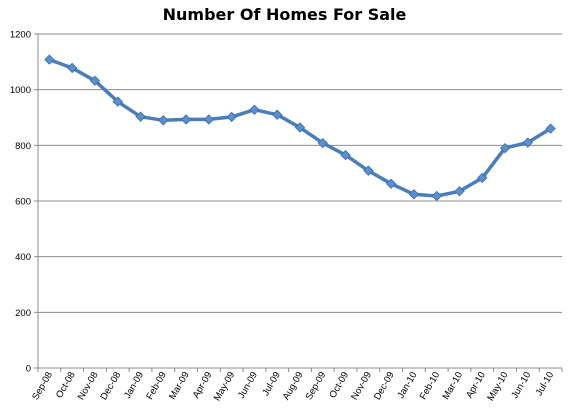 The width and height of the screenshot is (569, 411). What do you see at coordinates (42, 386) in the screenshot?
I see `x-tick-label: Sep-08` at bounding box center [42, 386].